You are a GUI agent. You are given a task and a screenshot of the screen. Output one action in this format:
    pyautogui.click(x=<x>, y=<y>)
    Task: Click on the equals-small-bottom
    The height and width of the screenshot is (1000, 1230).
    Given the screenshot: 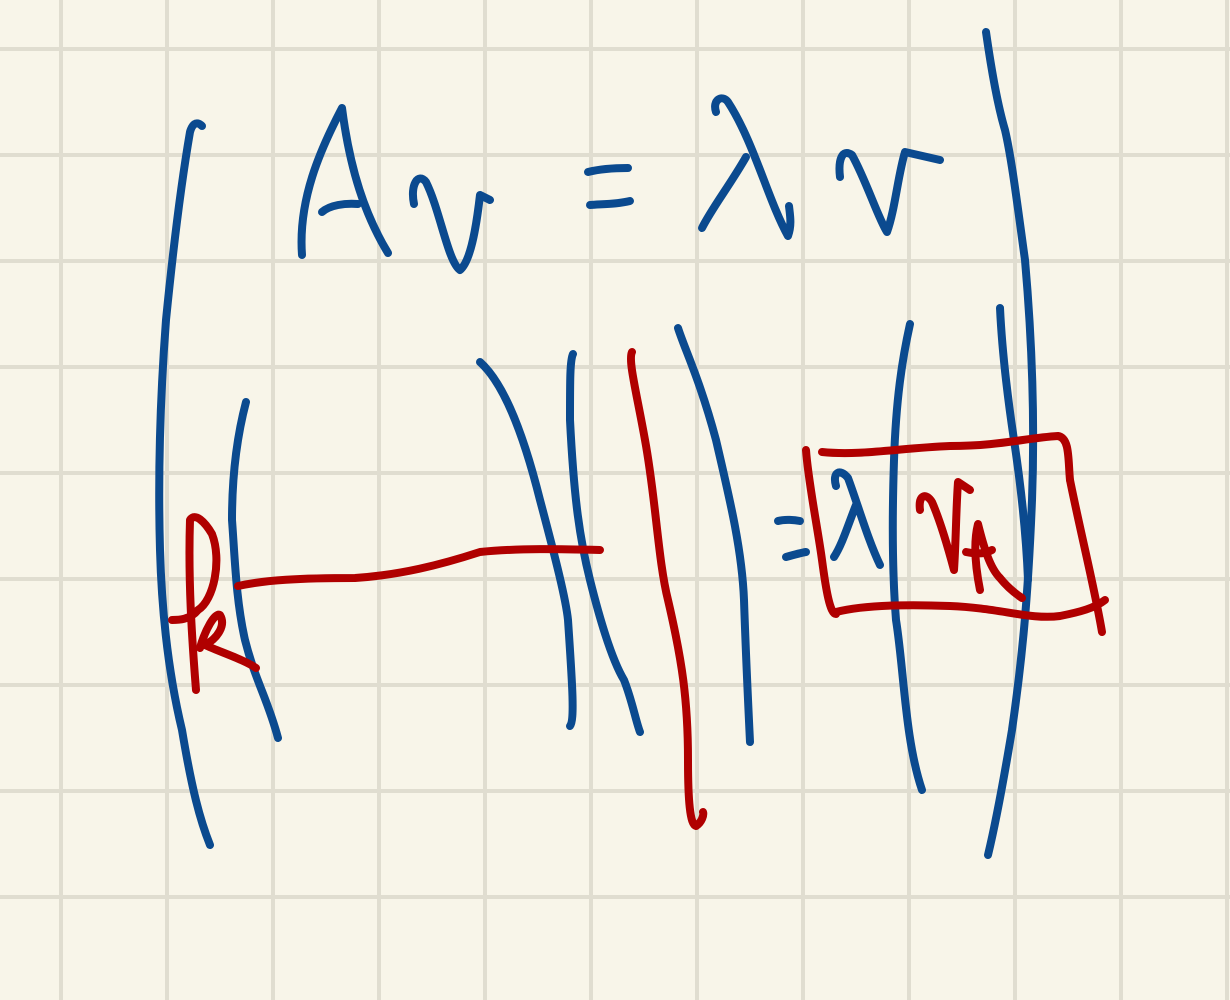 What is the action you would take?
    pyautogui.click(x=796, y=554)
    